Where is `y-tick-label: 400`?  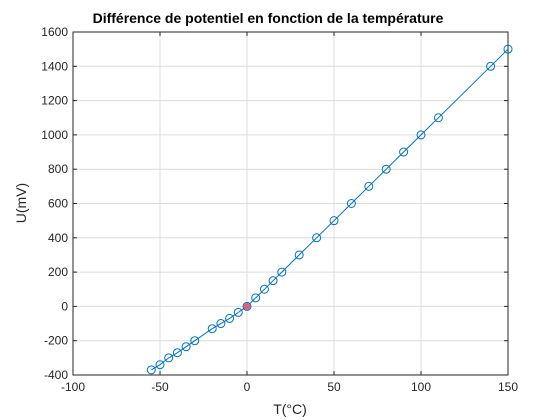
y-tick-label: 400 is located at coordinates (58, 238).